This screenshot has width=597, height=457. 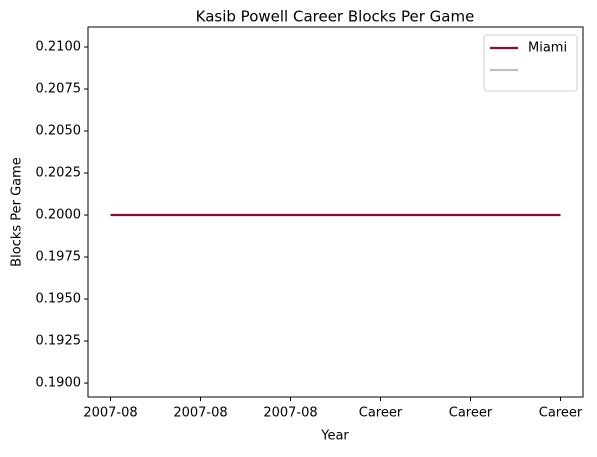 I want to click on y-tick-label: 0.2025, so click(x=59, y=173).